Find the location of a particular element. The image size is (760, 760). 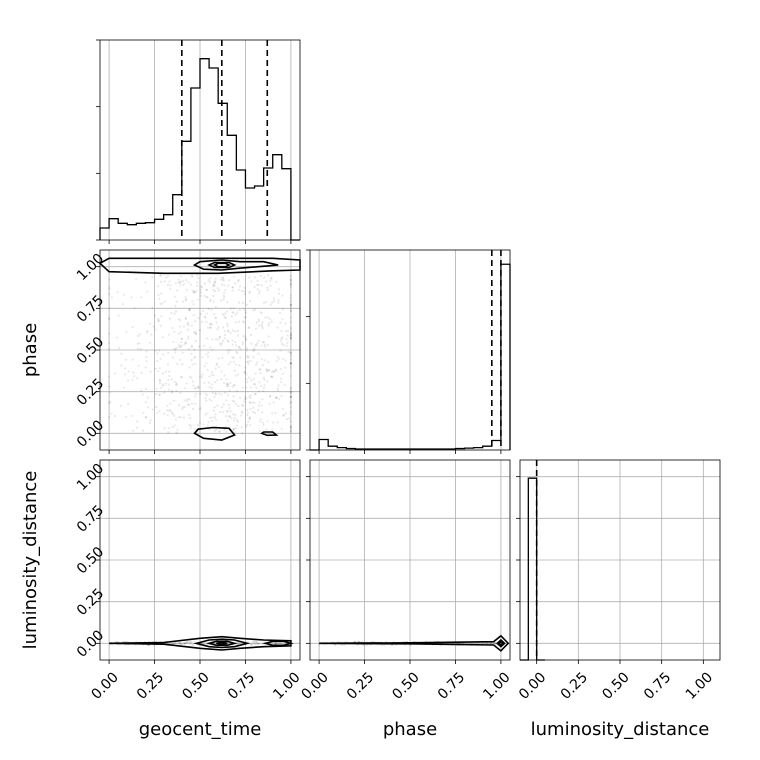

x-tick-label-phase: 0.50 is located at coordinates (405, 685).